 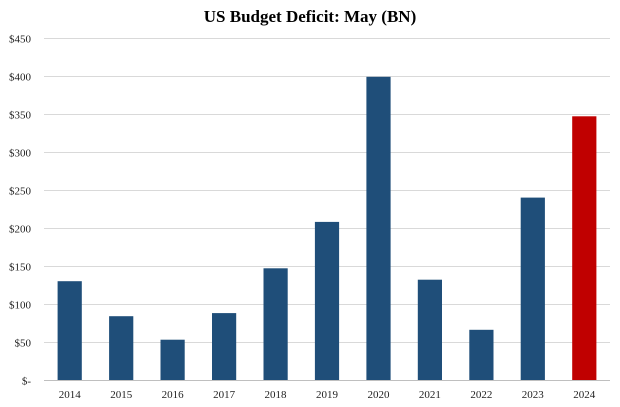 What do you see at coordinates (429, 329) in the screenshot?
I see `bar-2021` at bounding box center [429, 329].